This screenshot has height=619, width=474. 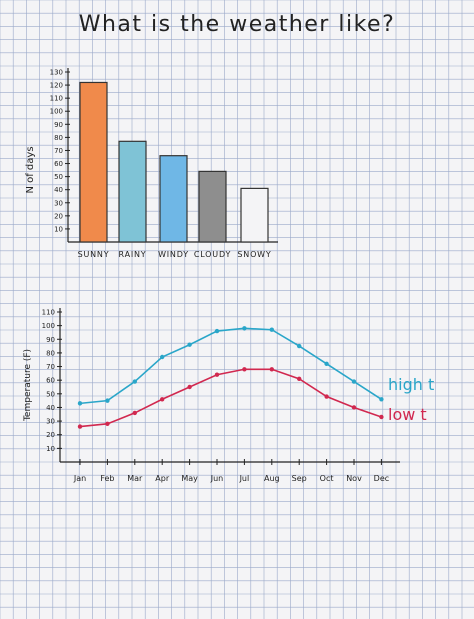 What do you see at coordinates (56, 112) in the screenshot?
I see `bar-y-tick-label: 100` at bounding box center [56, 112].